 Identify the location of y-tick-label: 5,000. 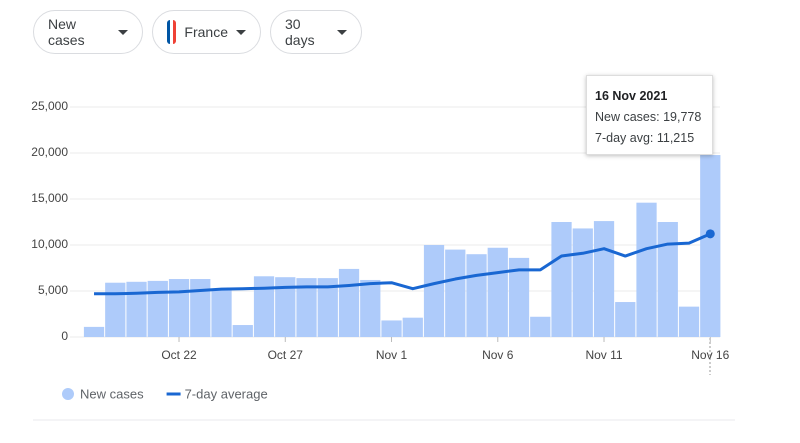
(53, 290).